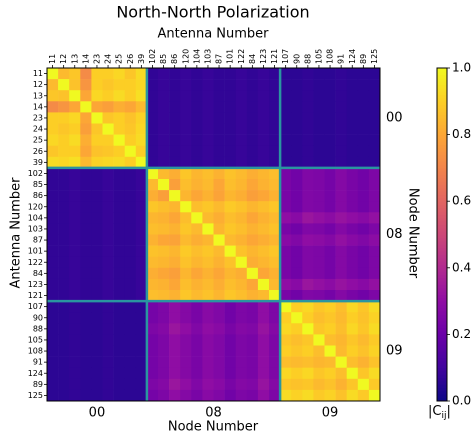 Image resolution: width=475 pixels, height=434 pixels. I want to click on x-tick-label: 39, so click(141, 59).